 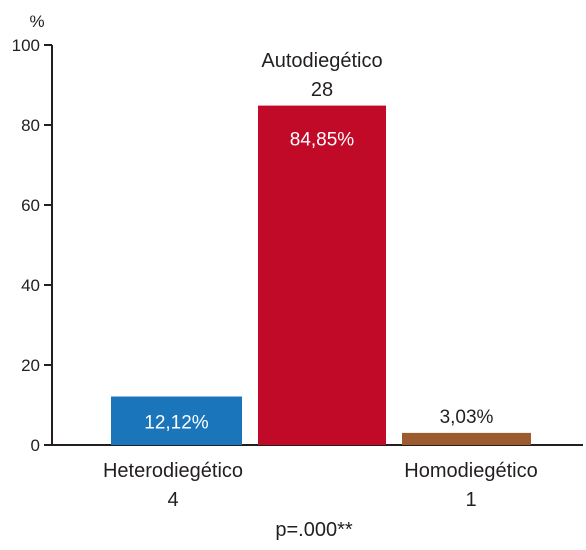 I want to click on bar-homodiegético, so click(x=466, y=438).